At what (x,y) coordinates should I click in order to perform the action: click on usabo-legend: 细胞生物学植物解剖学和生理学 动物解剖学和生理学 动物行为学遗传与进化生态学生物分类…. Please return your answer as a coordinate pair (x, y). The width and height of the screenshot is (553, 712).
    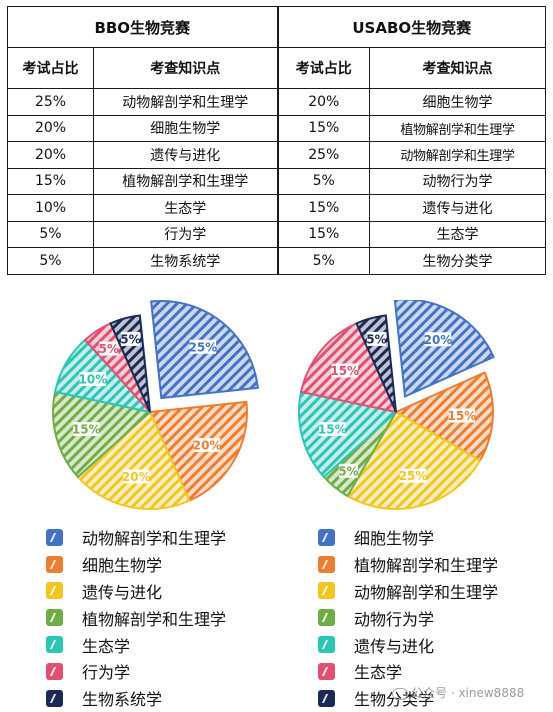
    Looking at the image, I should click on (408, 618).